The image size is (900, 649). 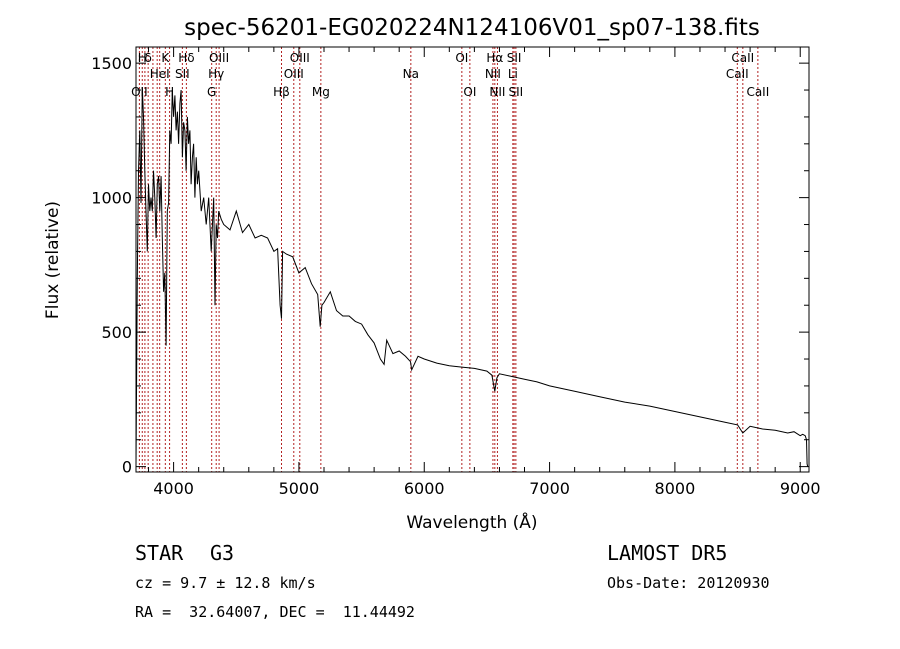 I want to click on y-axis-label: Flux (relative), so click(x=53, y=260).